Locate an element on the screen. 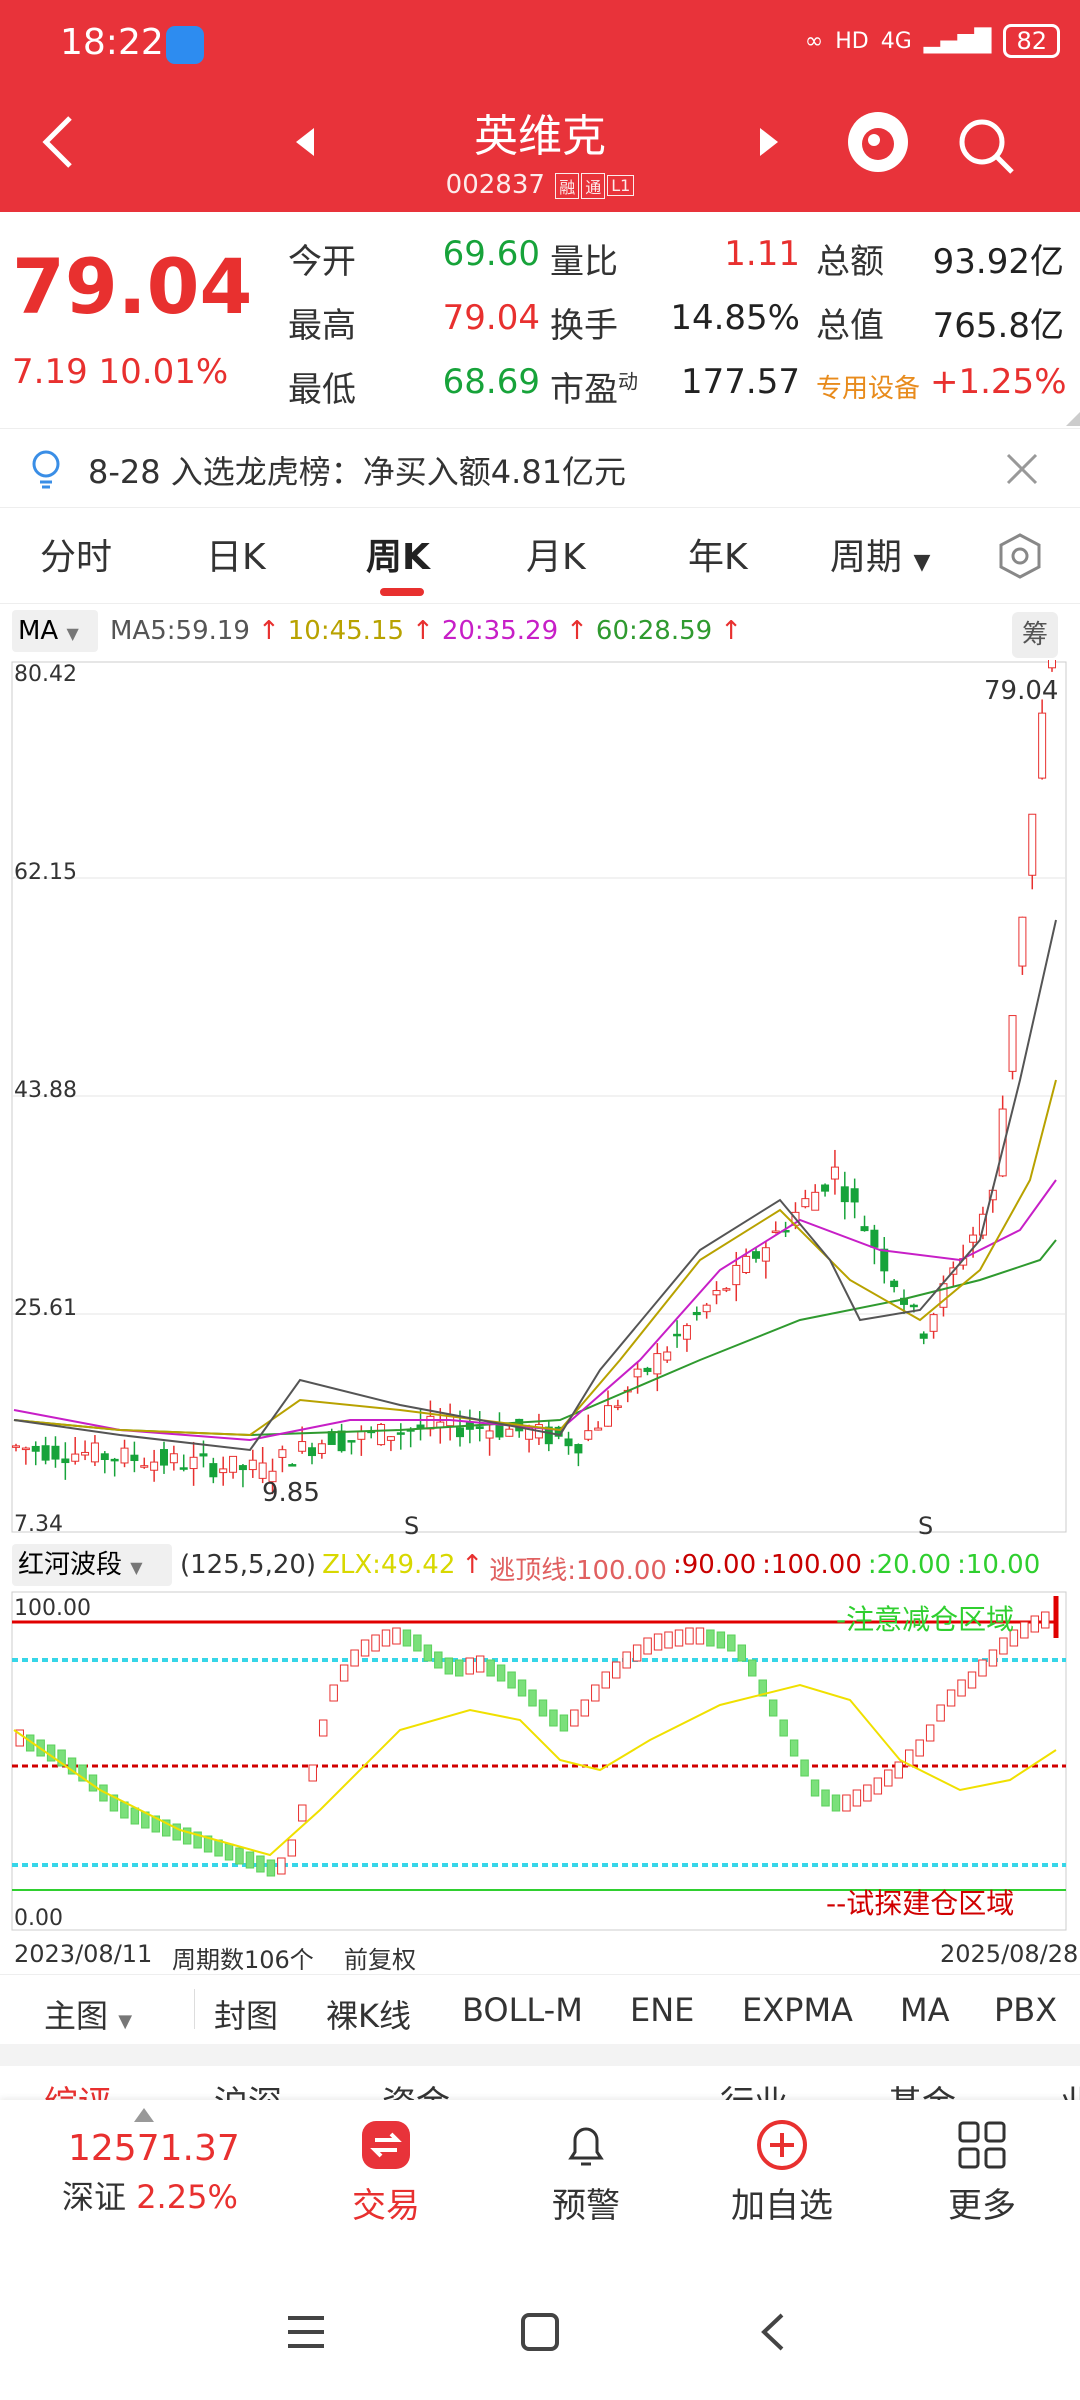 The image size is (1080, 2400). home-icon is located at coordinates (540, 2332).